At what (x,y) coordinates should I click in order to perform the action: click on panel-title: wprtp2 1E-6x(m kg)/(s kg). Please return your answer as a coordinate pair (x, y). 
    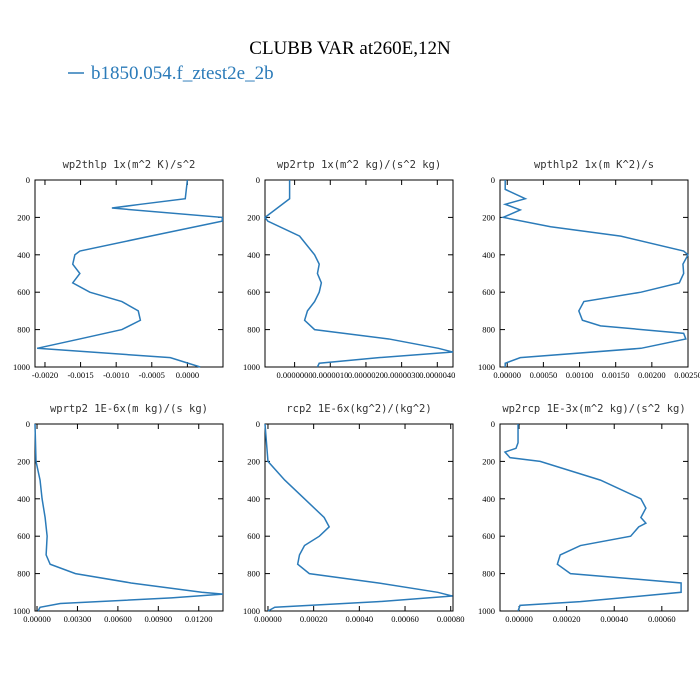
    Looking at the image, I should click on (129, 409).